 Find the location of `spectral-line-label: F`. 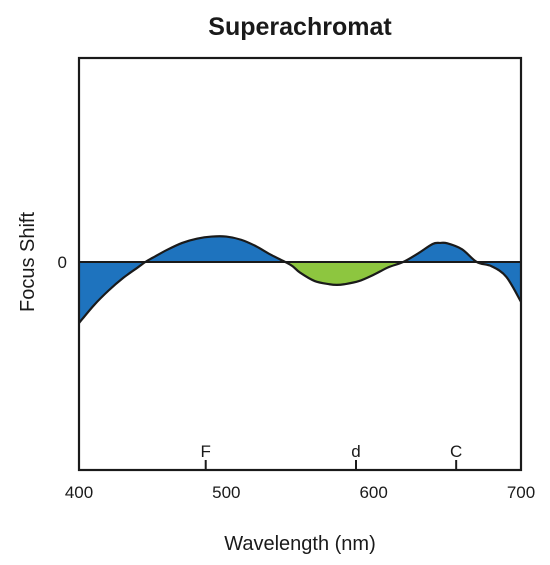

spectral-line-label: F is located at coordinates (206, 451).